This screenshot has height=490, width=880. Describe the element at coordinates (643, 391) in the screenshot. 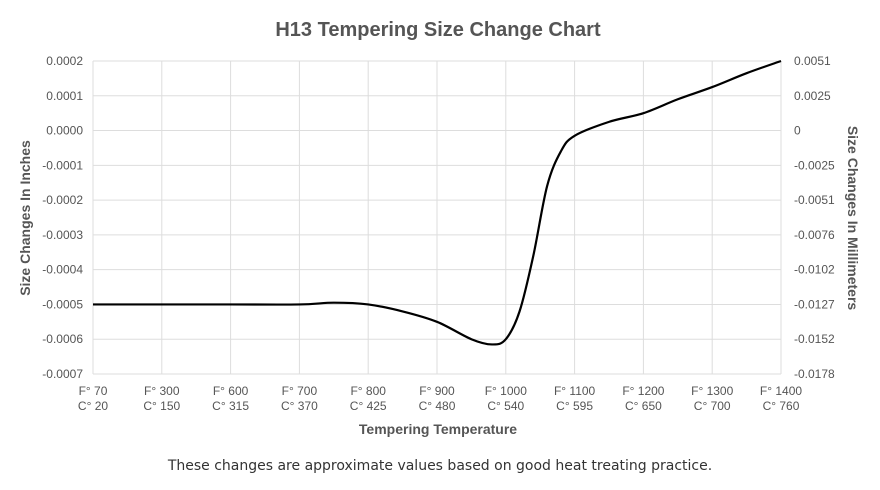

I see `x-tick-label-f: F° 1200` at that location.